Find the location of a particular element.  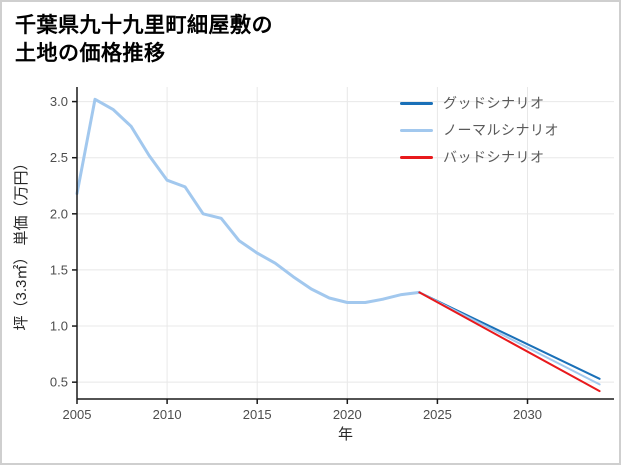

legend-label-good-scenario: グッドシナリオ is located at coordinates (494, 103).